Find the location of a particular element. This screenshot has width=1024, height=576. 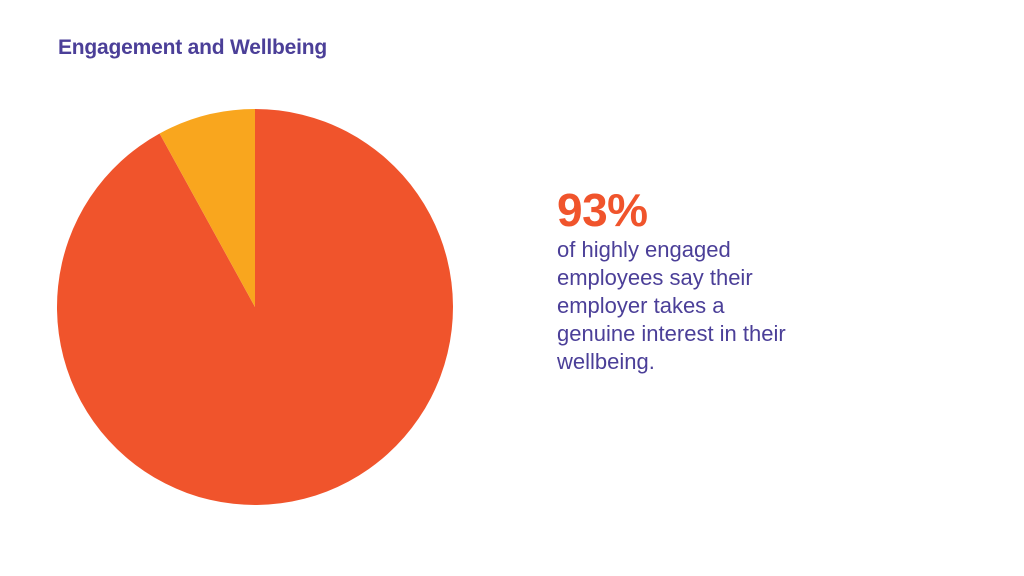

stat-value: 93% is located at coordinates (602, 210).